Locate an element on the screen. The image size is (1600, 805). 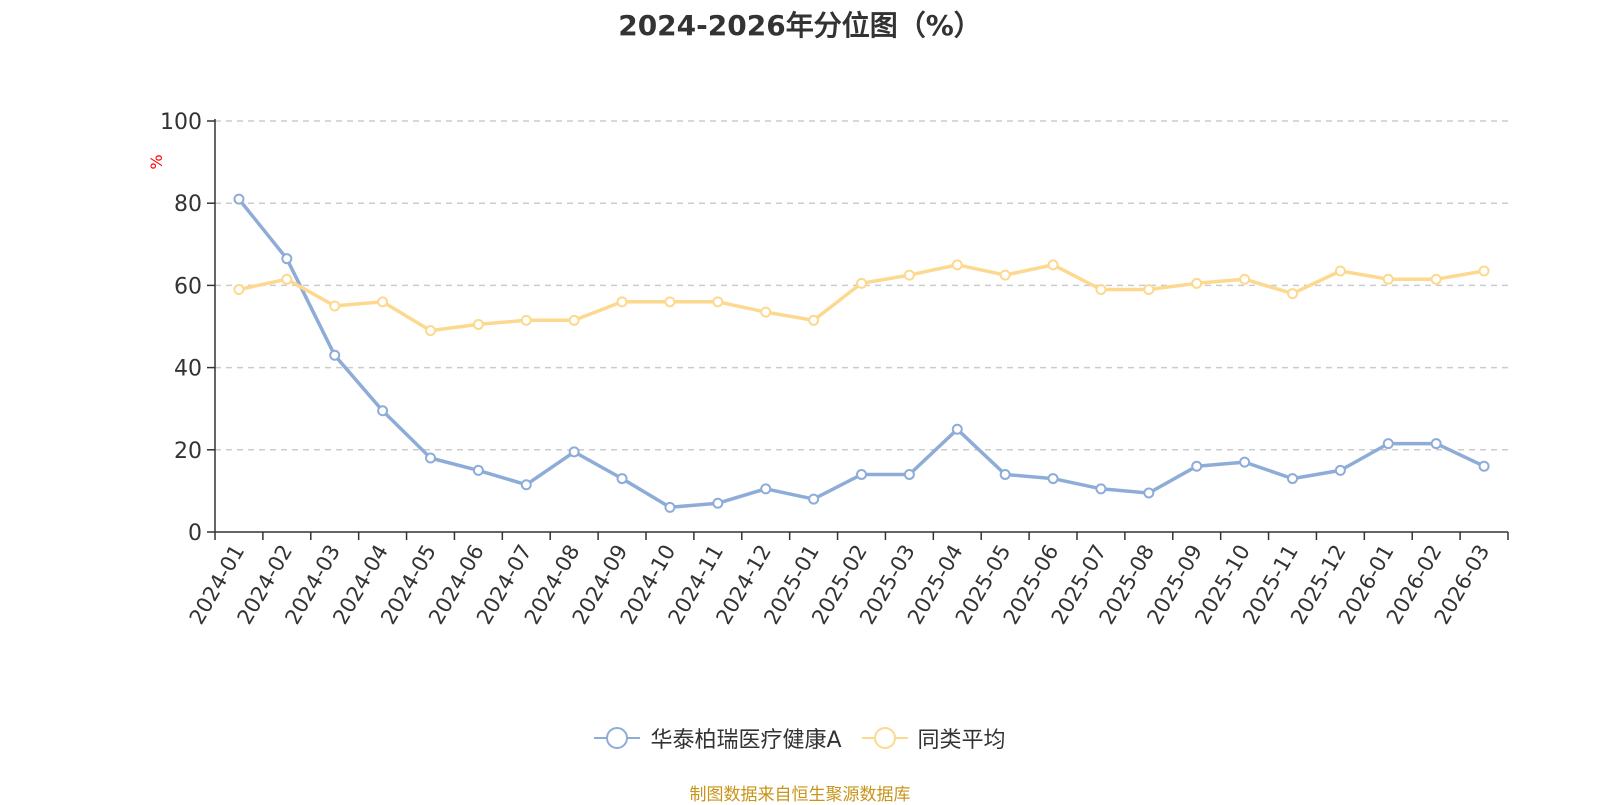
legend-label-series-b: 同类平均 is located at coordinates (961, 740).